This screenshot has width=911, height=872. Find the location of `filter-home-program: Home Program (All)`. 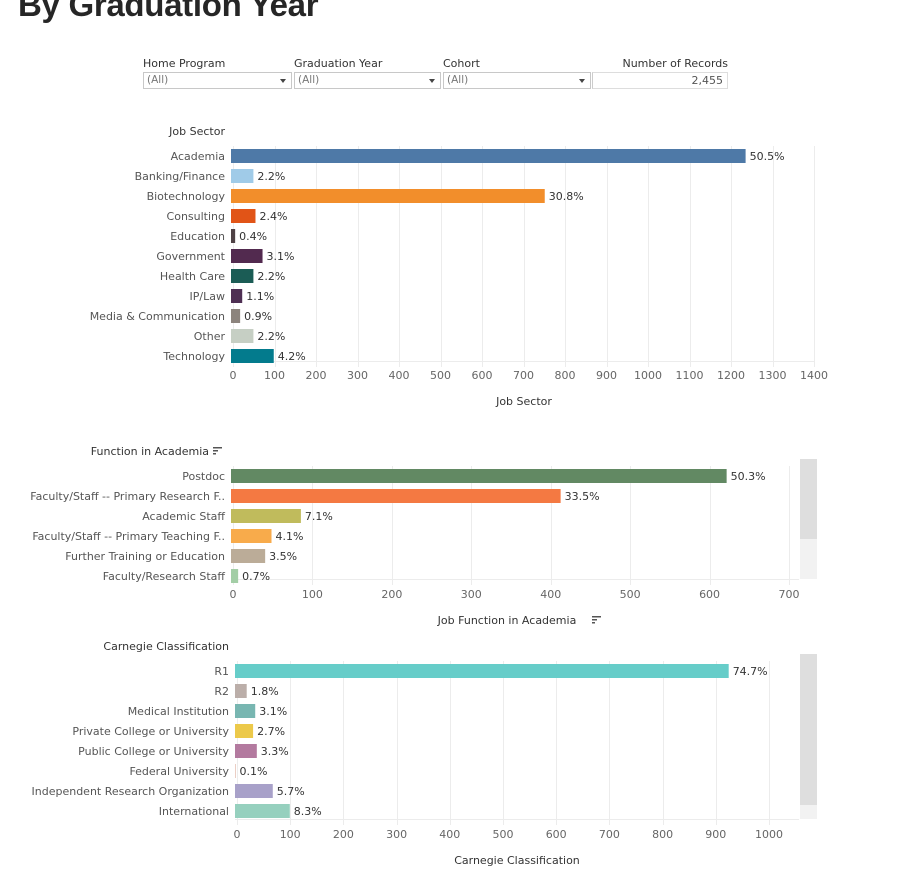

filter-home-program: Home Program (All) is located at coordinates (217, 72).